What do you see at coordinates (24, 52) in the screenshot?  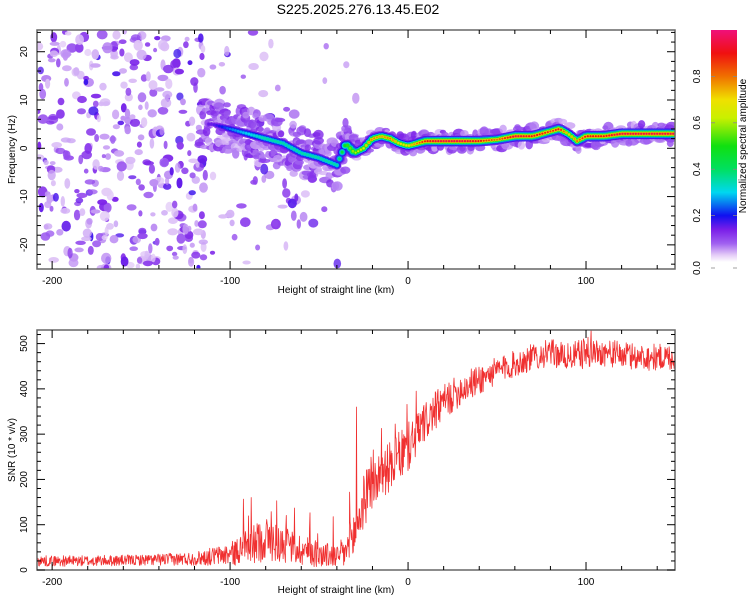 I see `y-tick-label: 20` at bounding box center [24, 52].